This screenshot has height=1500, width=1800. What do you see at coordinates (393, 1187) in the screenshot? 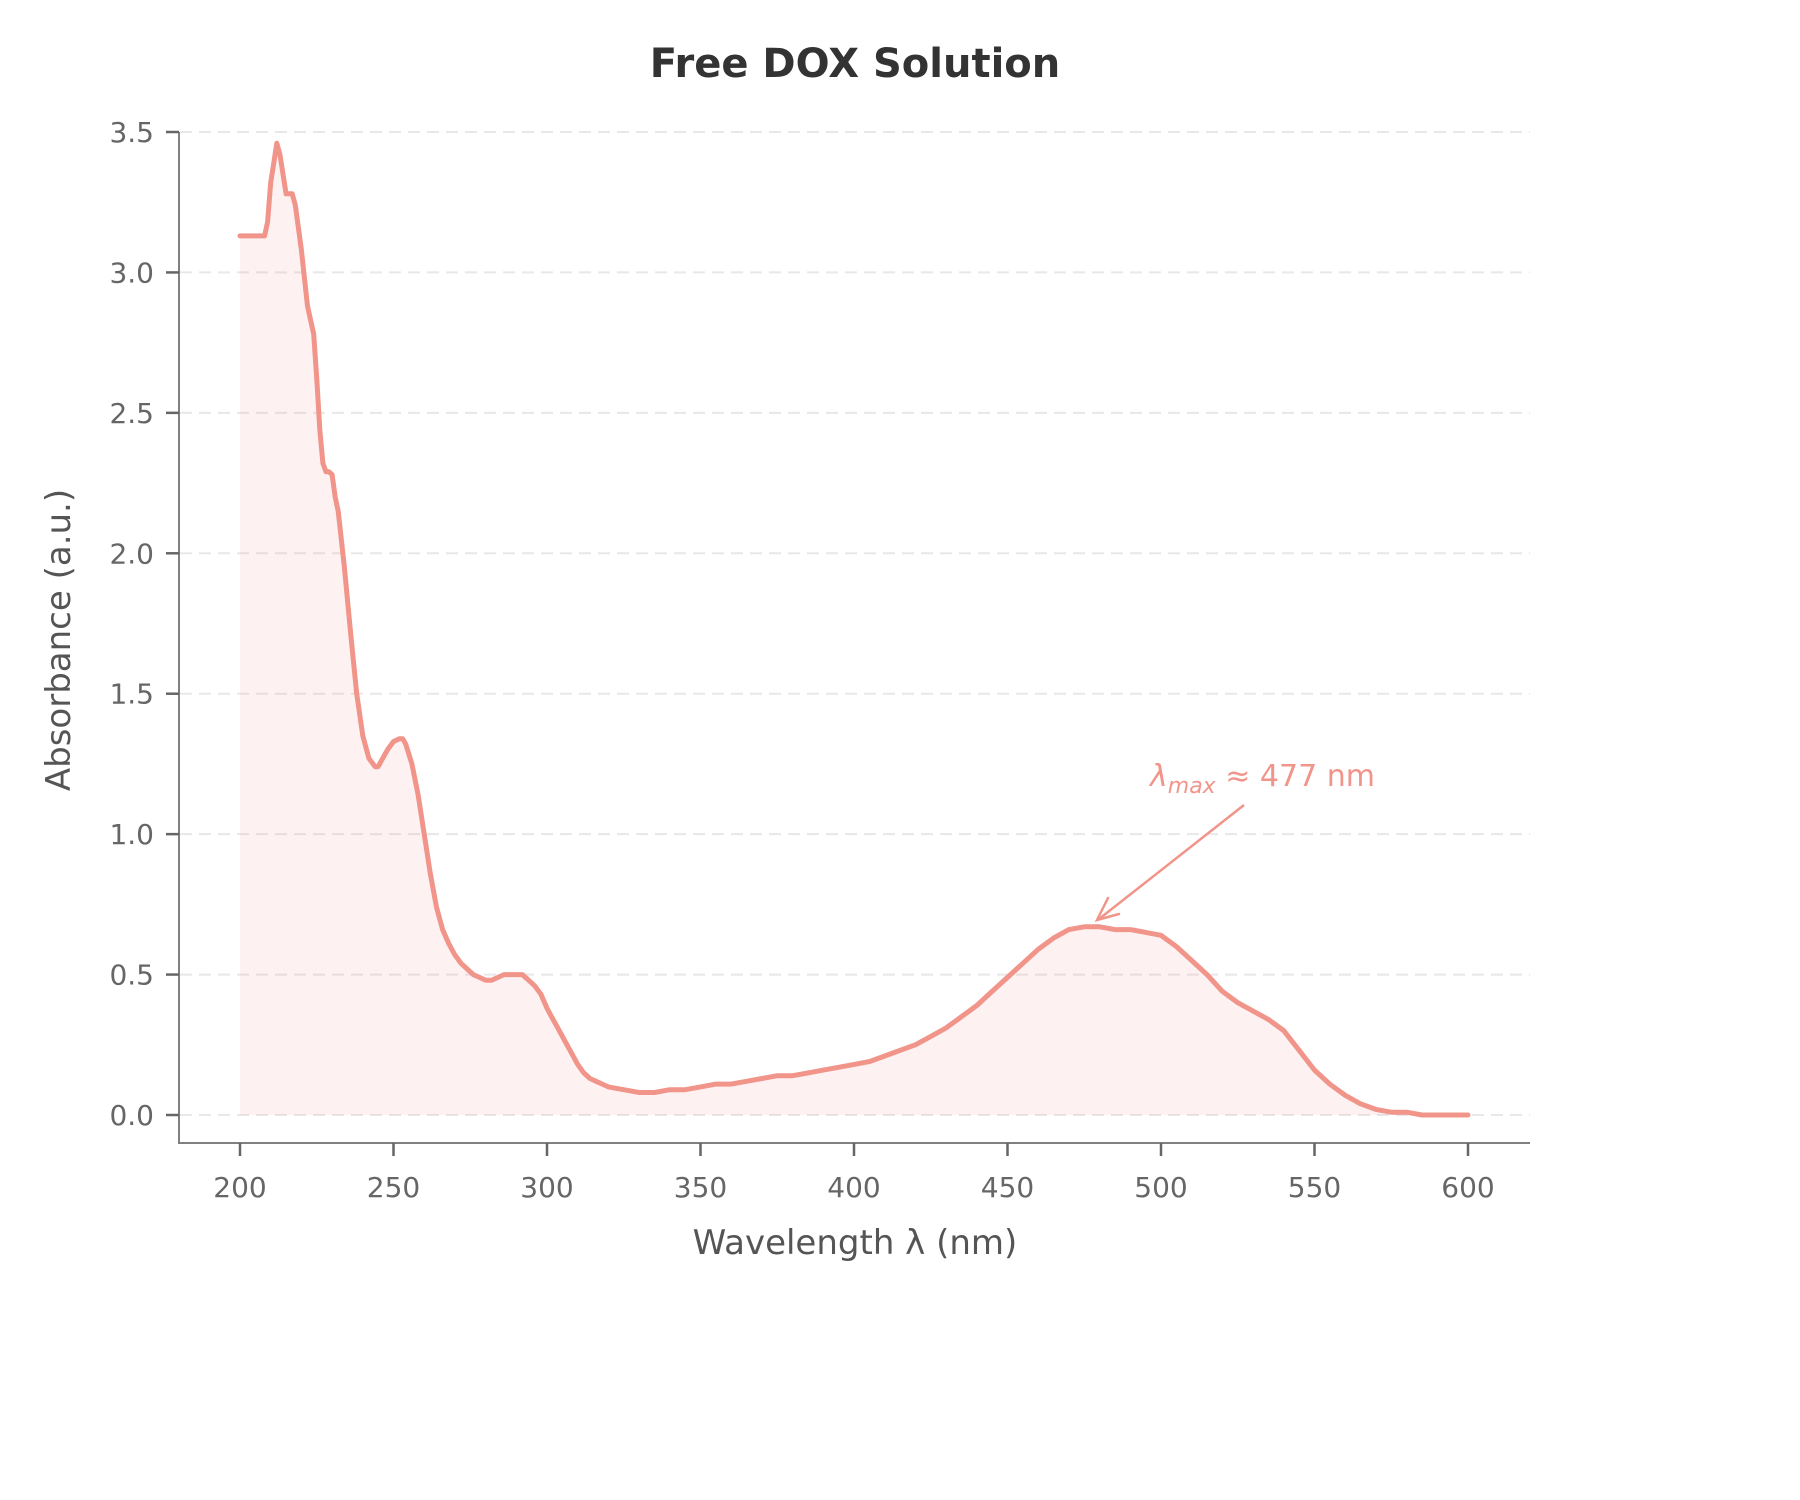
I see `x-tick-label: 250` at bounding box center [393, 1187].